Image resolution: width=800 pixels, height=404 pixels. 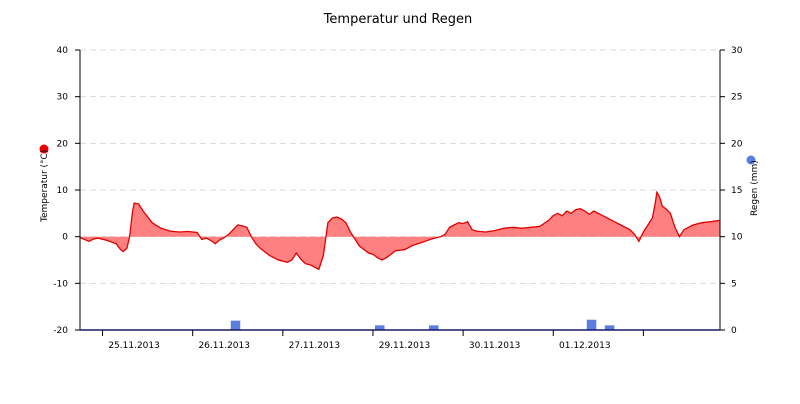 What do you see at coordinates (65, 238) in the screenshot?
I see `y-left-tick-label: 0` at bounding box center [65, 238].